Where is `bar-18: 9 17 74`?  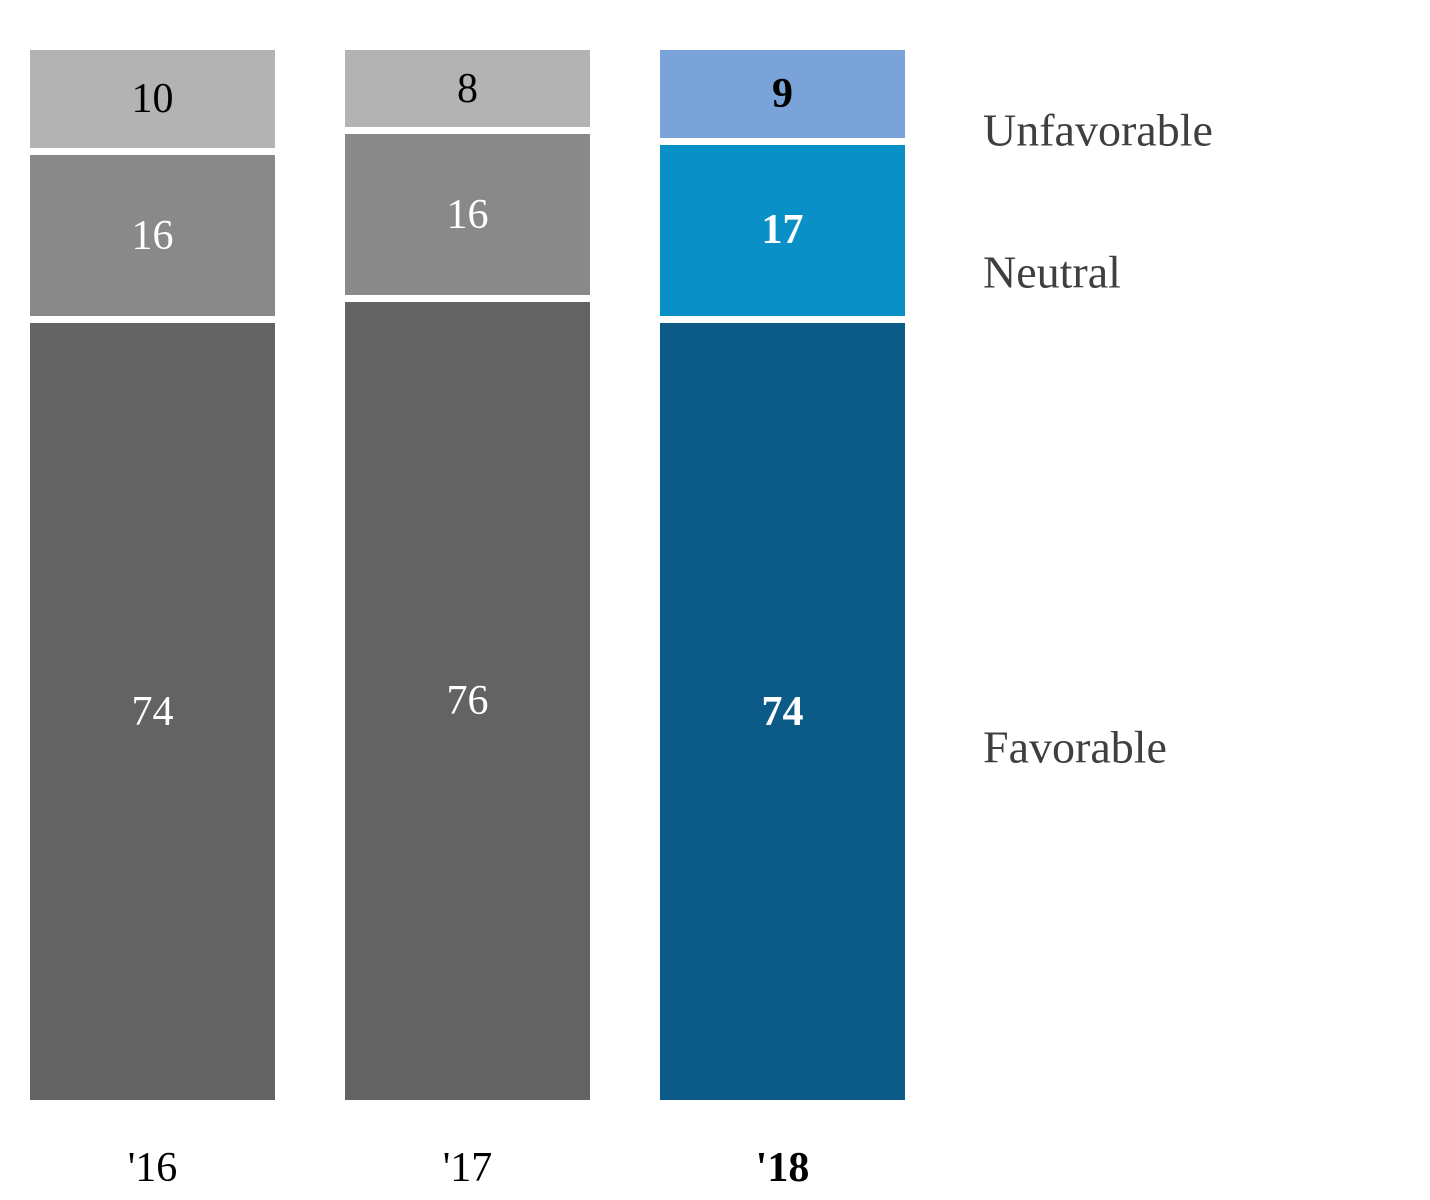 bar-18: 9 17 74 is located at coordinates (782, 575).